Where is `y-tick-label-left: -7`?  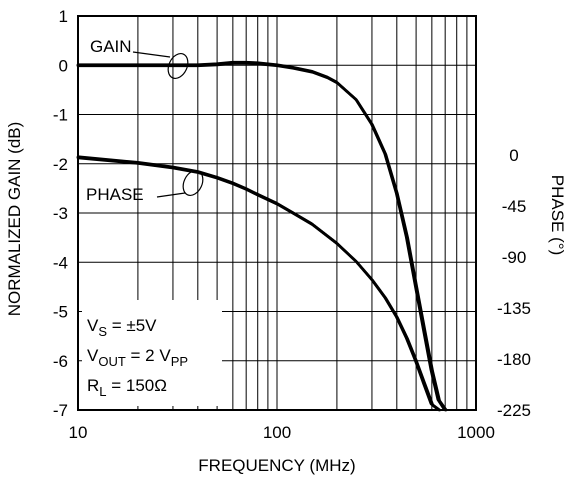 y-tick-label-left: -7 is located at coordinates (60, 410).